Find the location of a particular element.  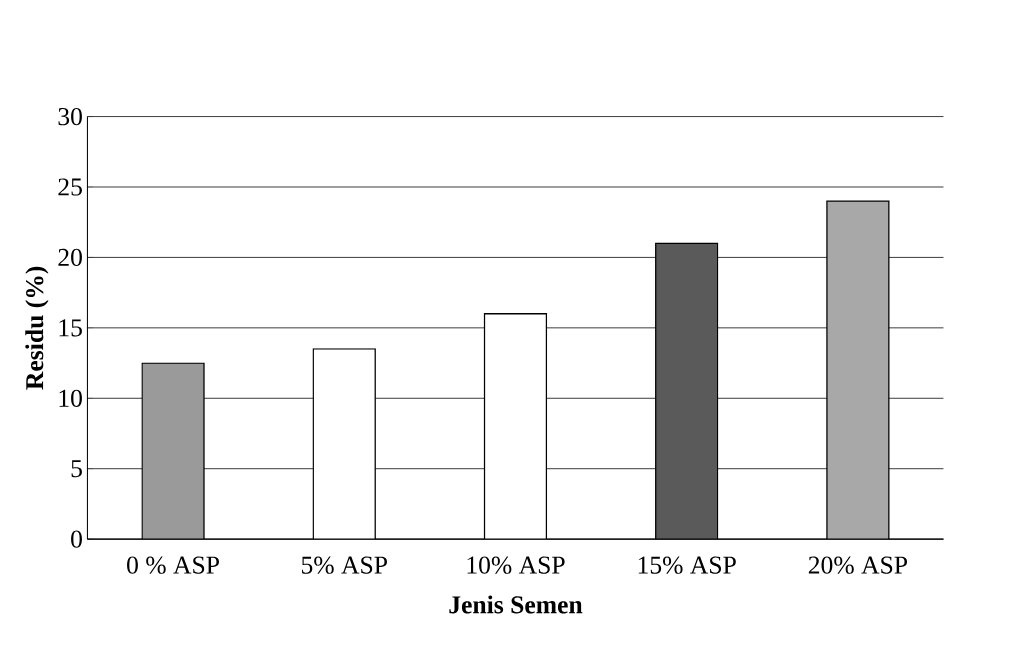

y-tick-label: 0 is located at coordinates (76, 539).